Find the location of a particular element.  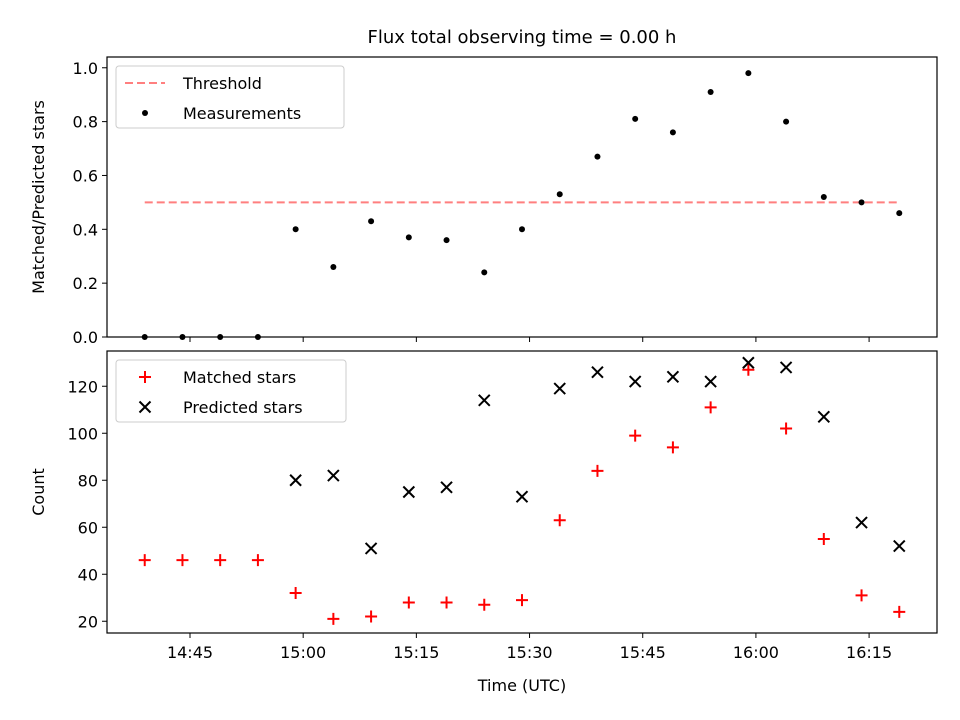

y-tick-label: 120 is located at coordinates (82, 386).